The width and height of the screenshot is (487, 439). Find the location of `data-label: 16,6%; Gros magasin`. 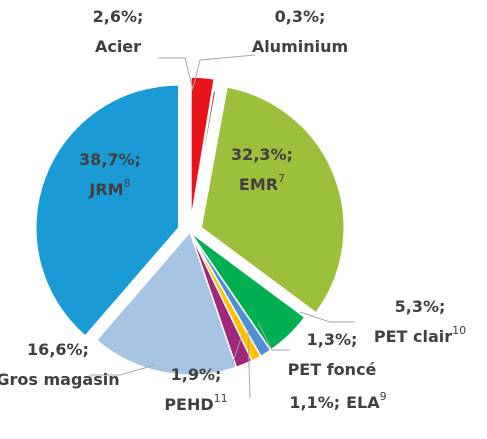

data-label: 16,6%; Gros magasin is located at coordinates (60, 364).